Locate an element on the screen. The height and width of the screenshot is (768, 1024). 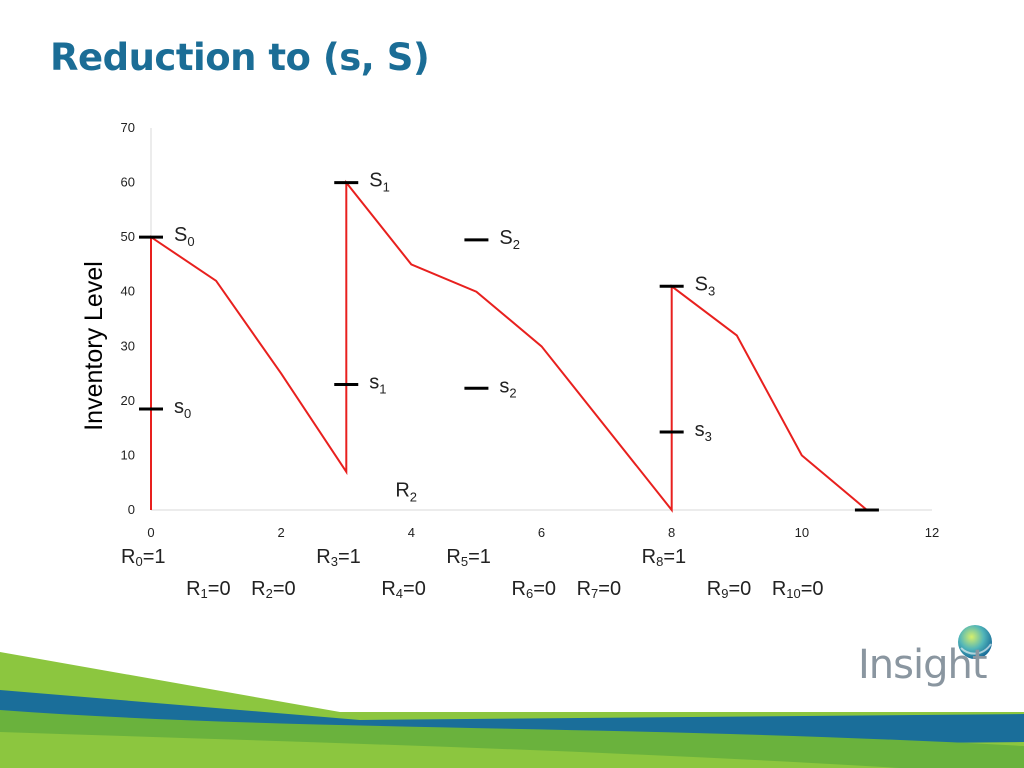
chart-annotation: R2 is located at coordinates (406, 492).